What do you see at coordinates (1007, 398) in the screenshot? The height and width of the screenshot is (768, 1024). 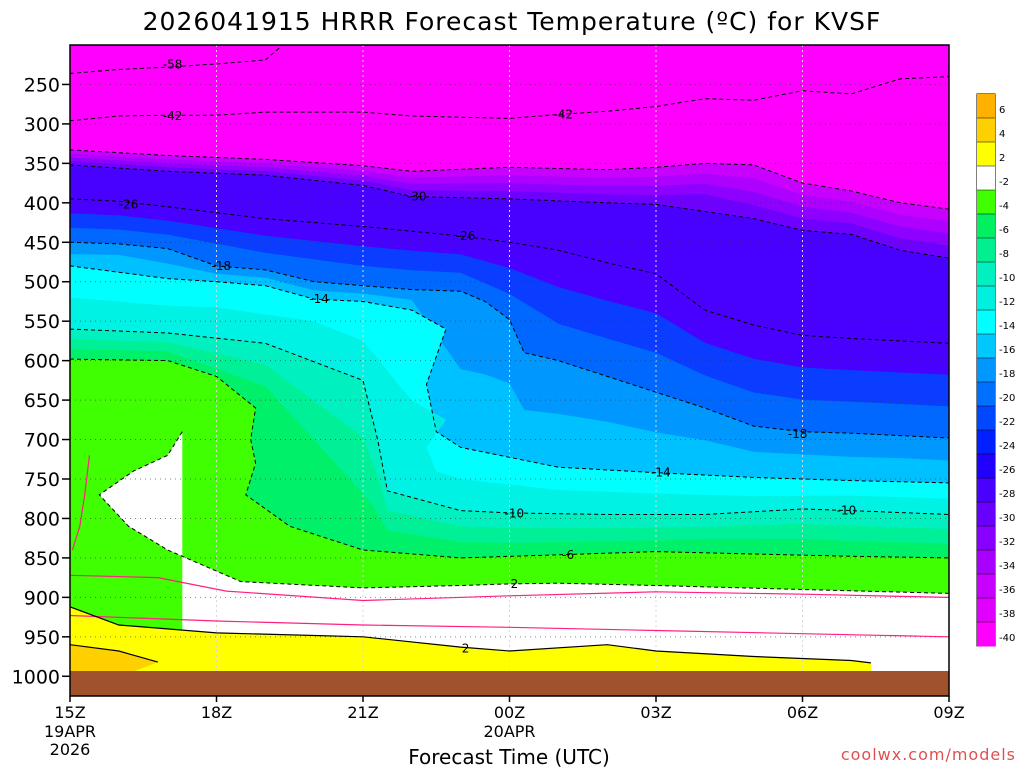 I see `colorbar-label-12: -20` at bounding box center [1007, 398].